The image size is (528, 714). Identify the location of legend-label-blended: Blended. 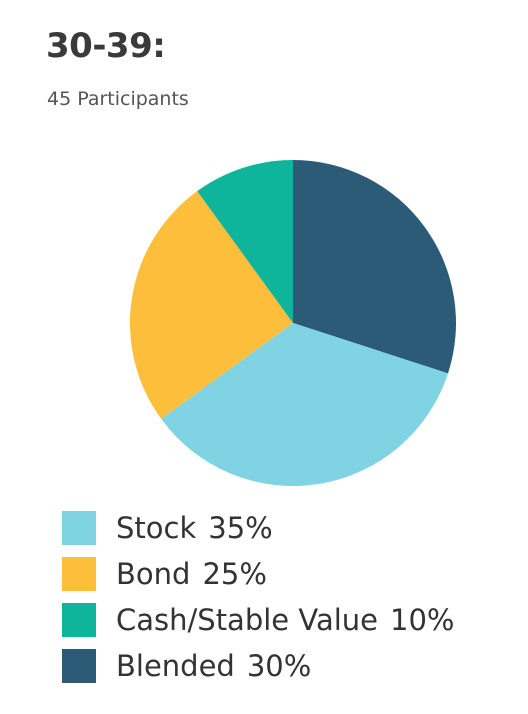
(175, 666).